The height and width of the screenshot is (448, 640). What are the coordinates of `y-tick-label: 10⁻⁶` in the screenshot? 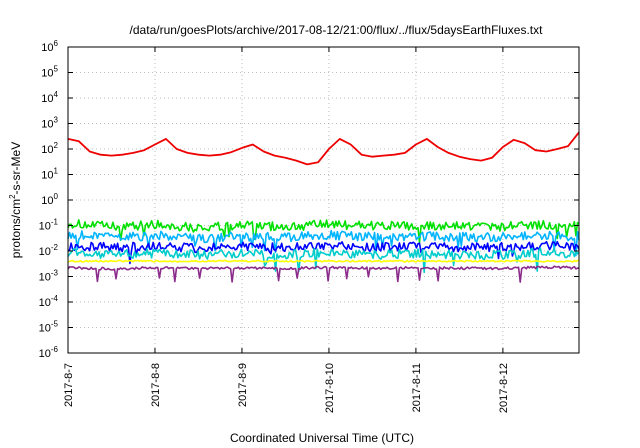 It's located at (49, 352).